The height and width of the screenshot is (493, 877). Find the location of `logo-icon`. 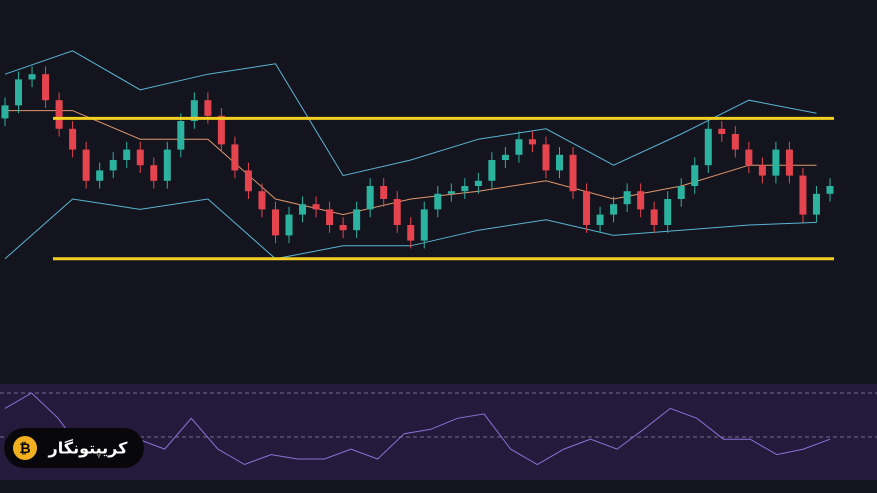

logo-icon is located at coordinates (25, 448).